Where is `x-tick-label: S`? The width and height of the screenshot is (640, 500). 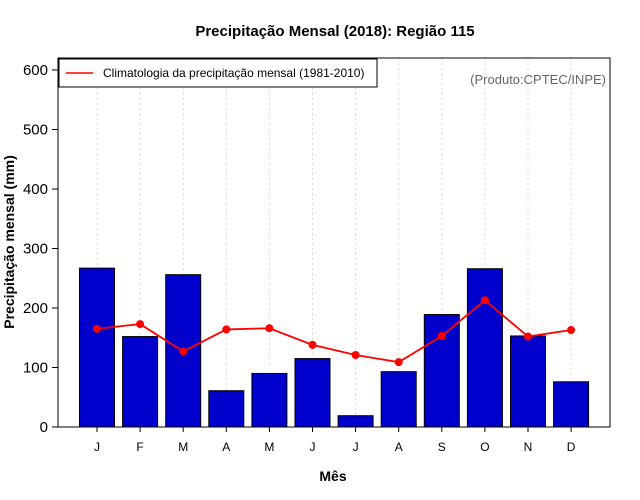 x-tick-label: S is located at coordinates (442, 447).